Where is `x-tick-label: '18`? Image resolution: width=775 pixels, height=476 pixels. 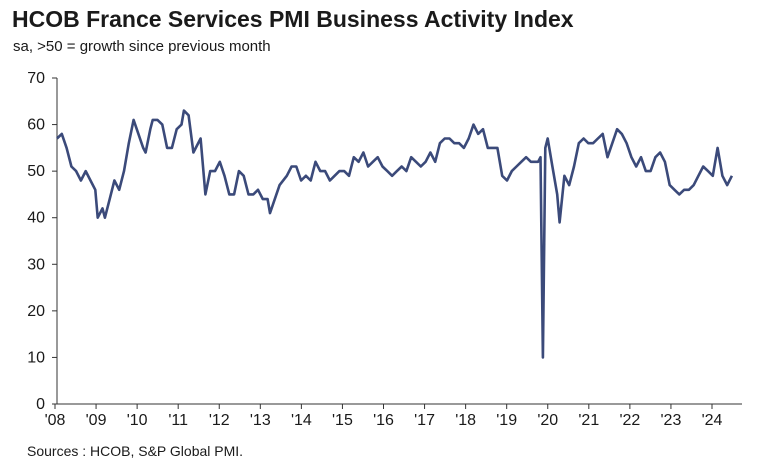 x-tick-label: '18 is located at coordinates (465, 420).